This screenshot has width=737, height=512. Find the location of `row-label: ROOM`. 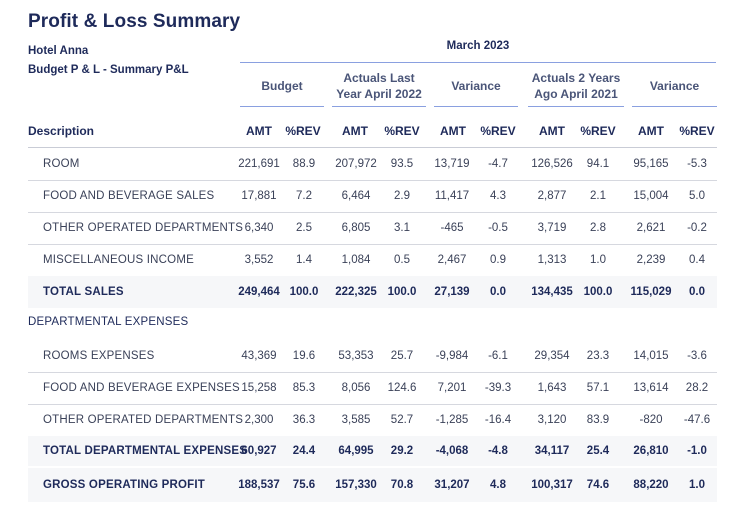

row-label: ROOM is located at coordinates (61, 164).